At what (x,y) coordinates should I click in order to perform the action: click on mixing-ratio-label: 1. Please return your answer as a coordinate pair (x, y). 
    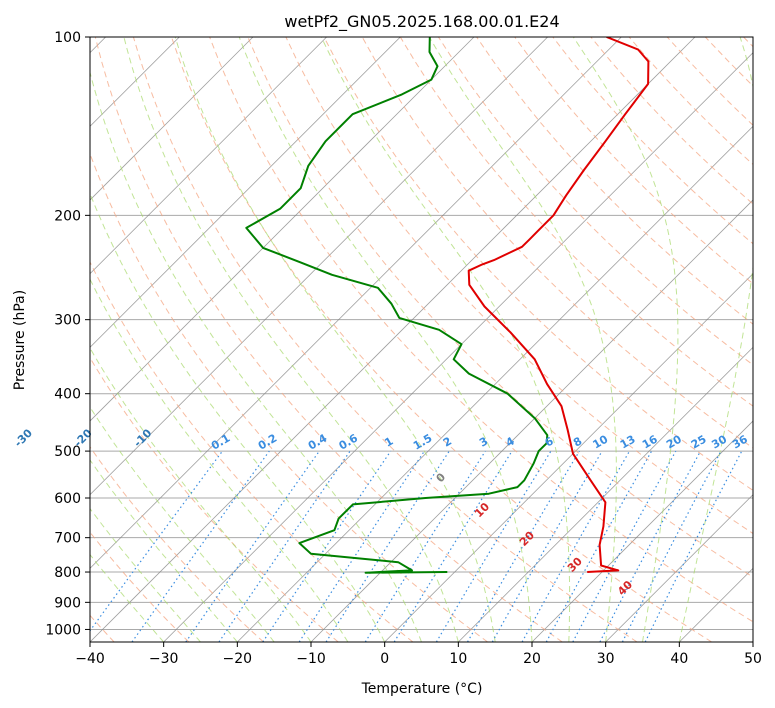
    Looking at the image, I should click on (388, 442).